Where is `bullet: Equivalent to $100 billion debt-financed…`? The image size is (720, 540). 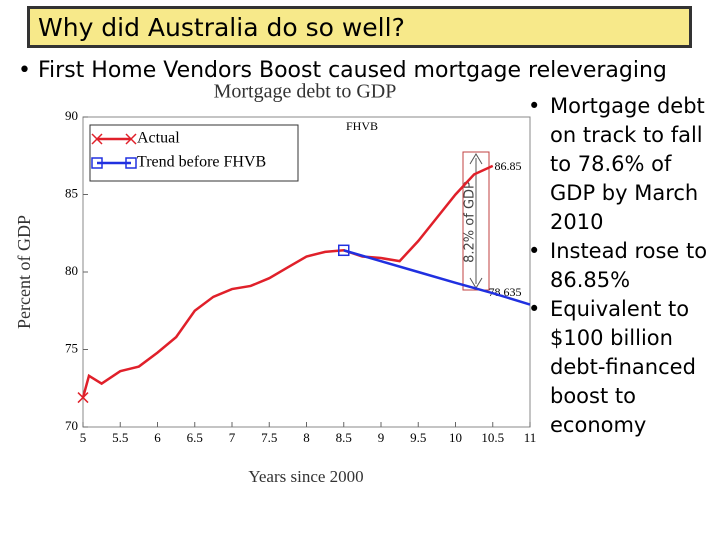
bullet: Equivalent to $100 billion debt-financed… is located at coordinates (620, 367).